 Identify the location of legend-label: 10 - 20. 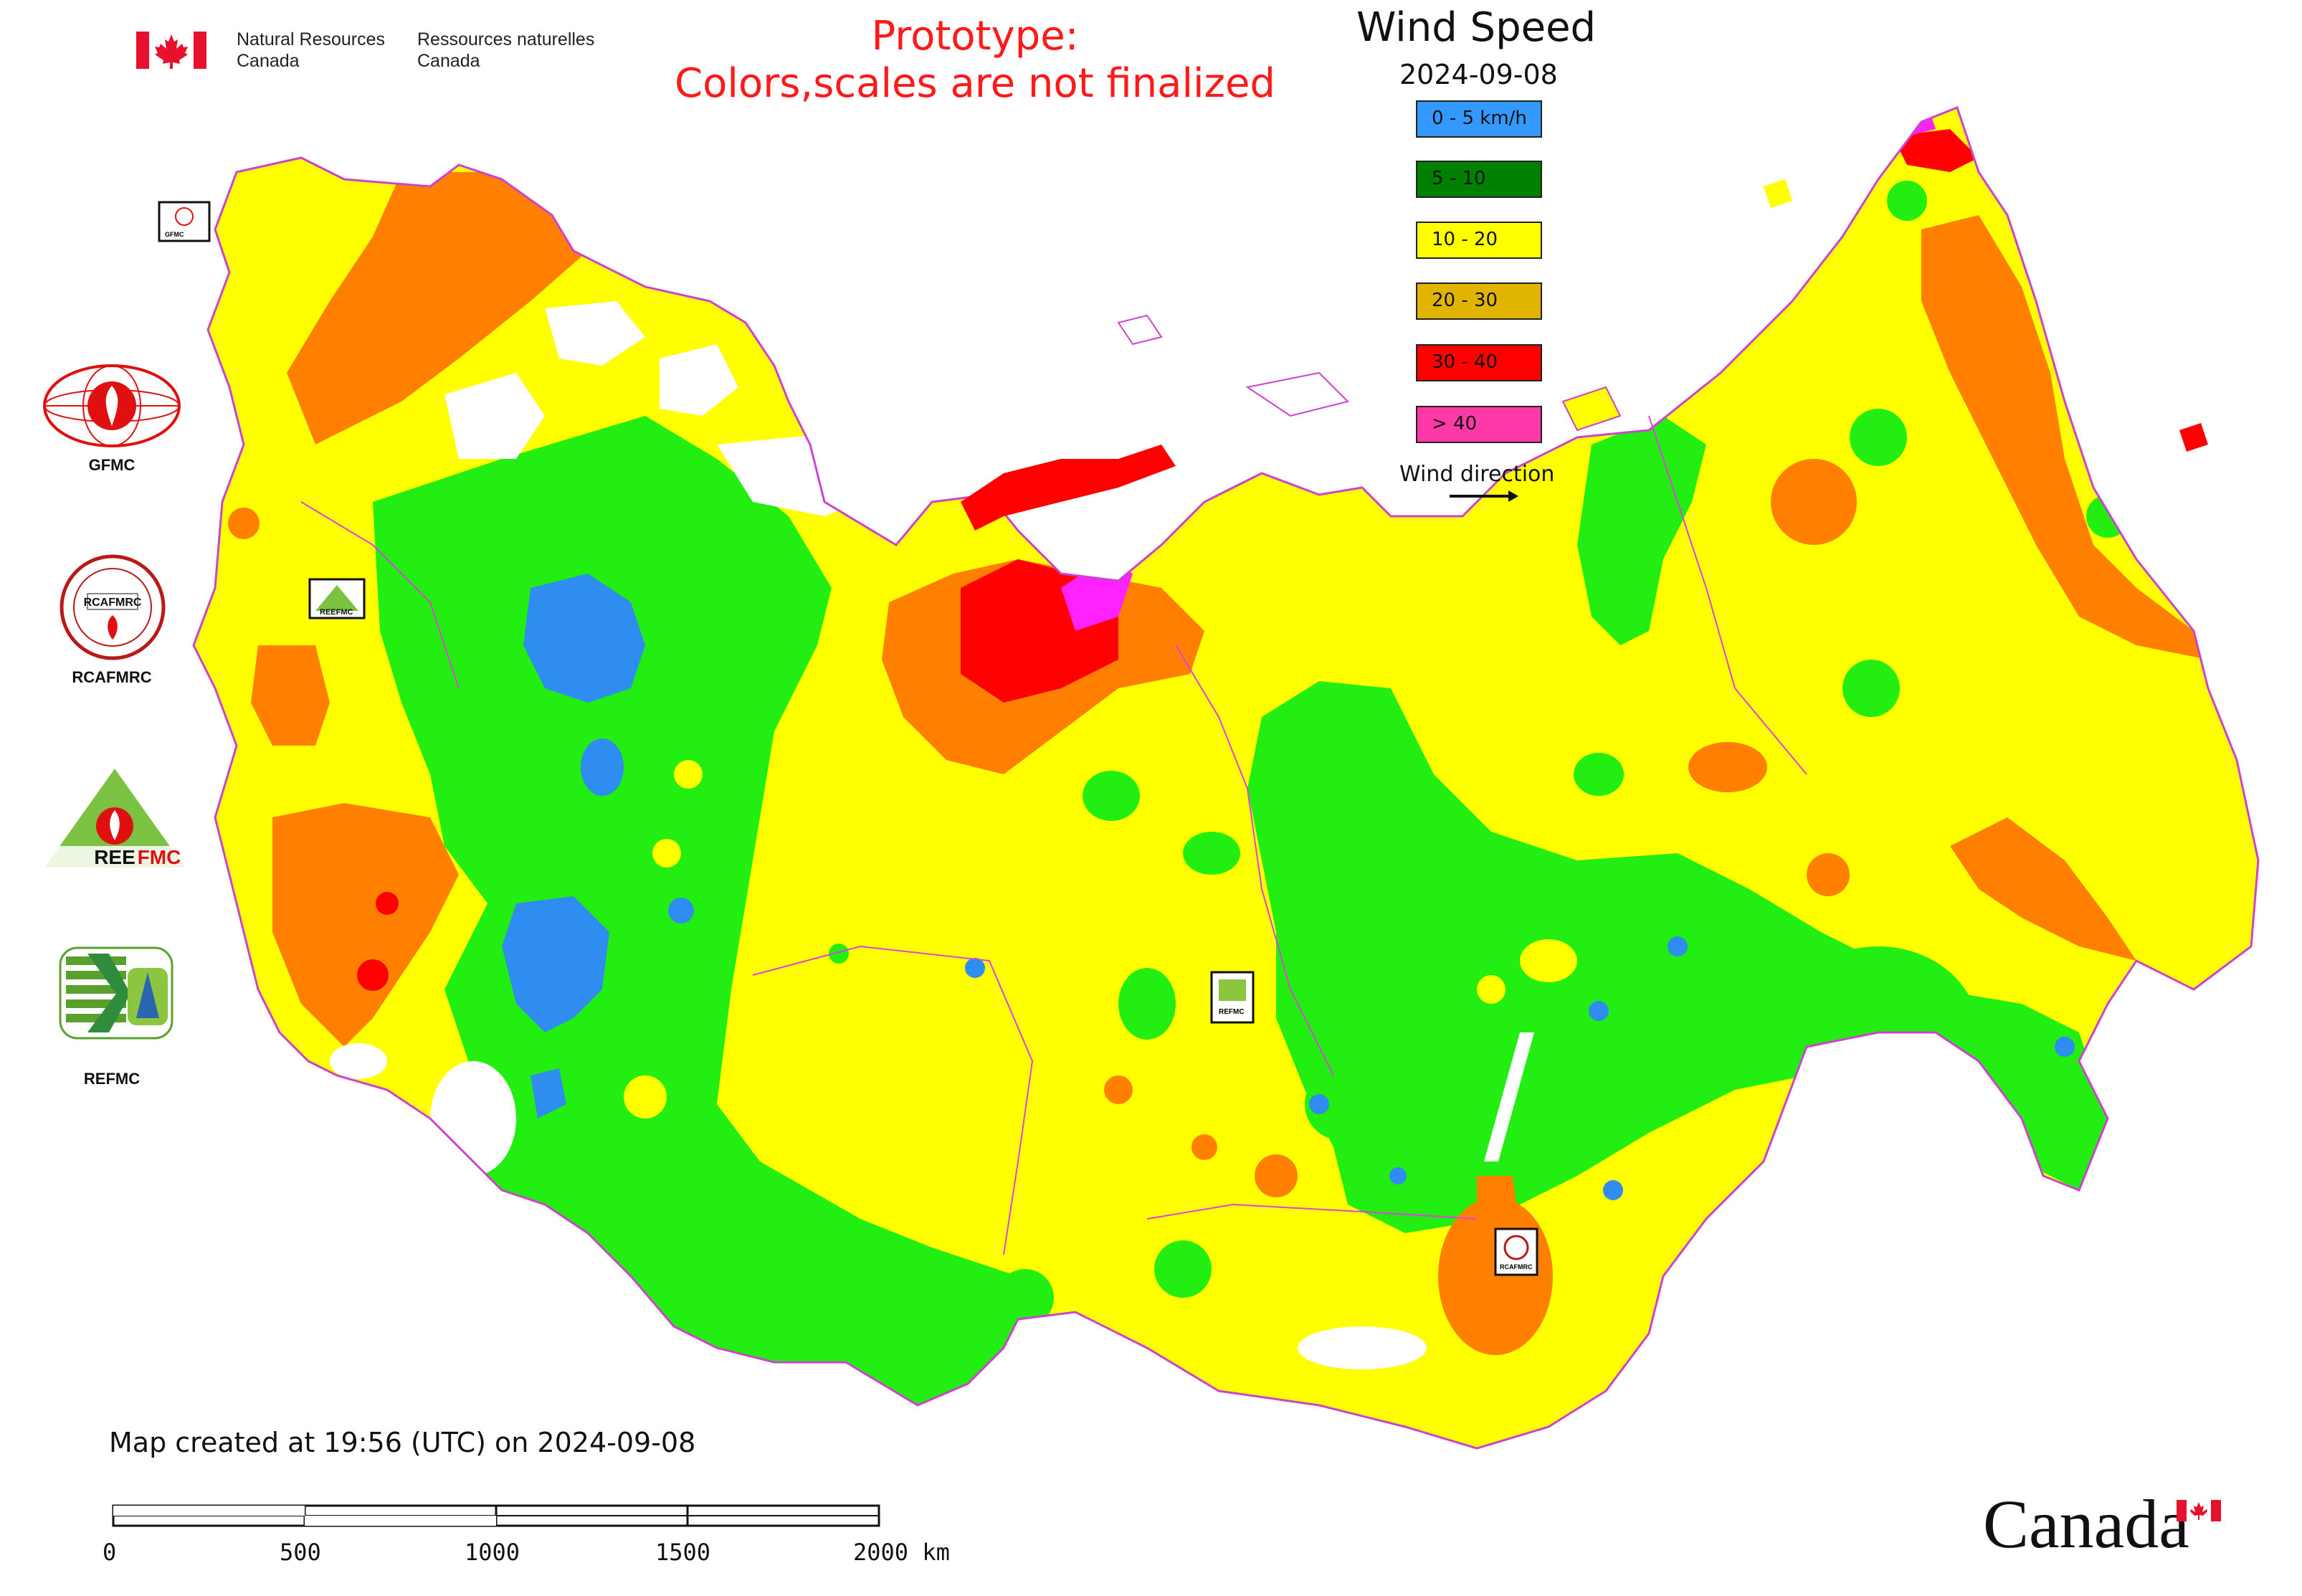
(1465, 239).